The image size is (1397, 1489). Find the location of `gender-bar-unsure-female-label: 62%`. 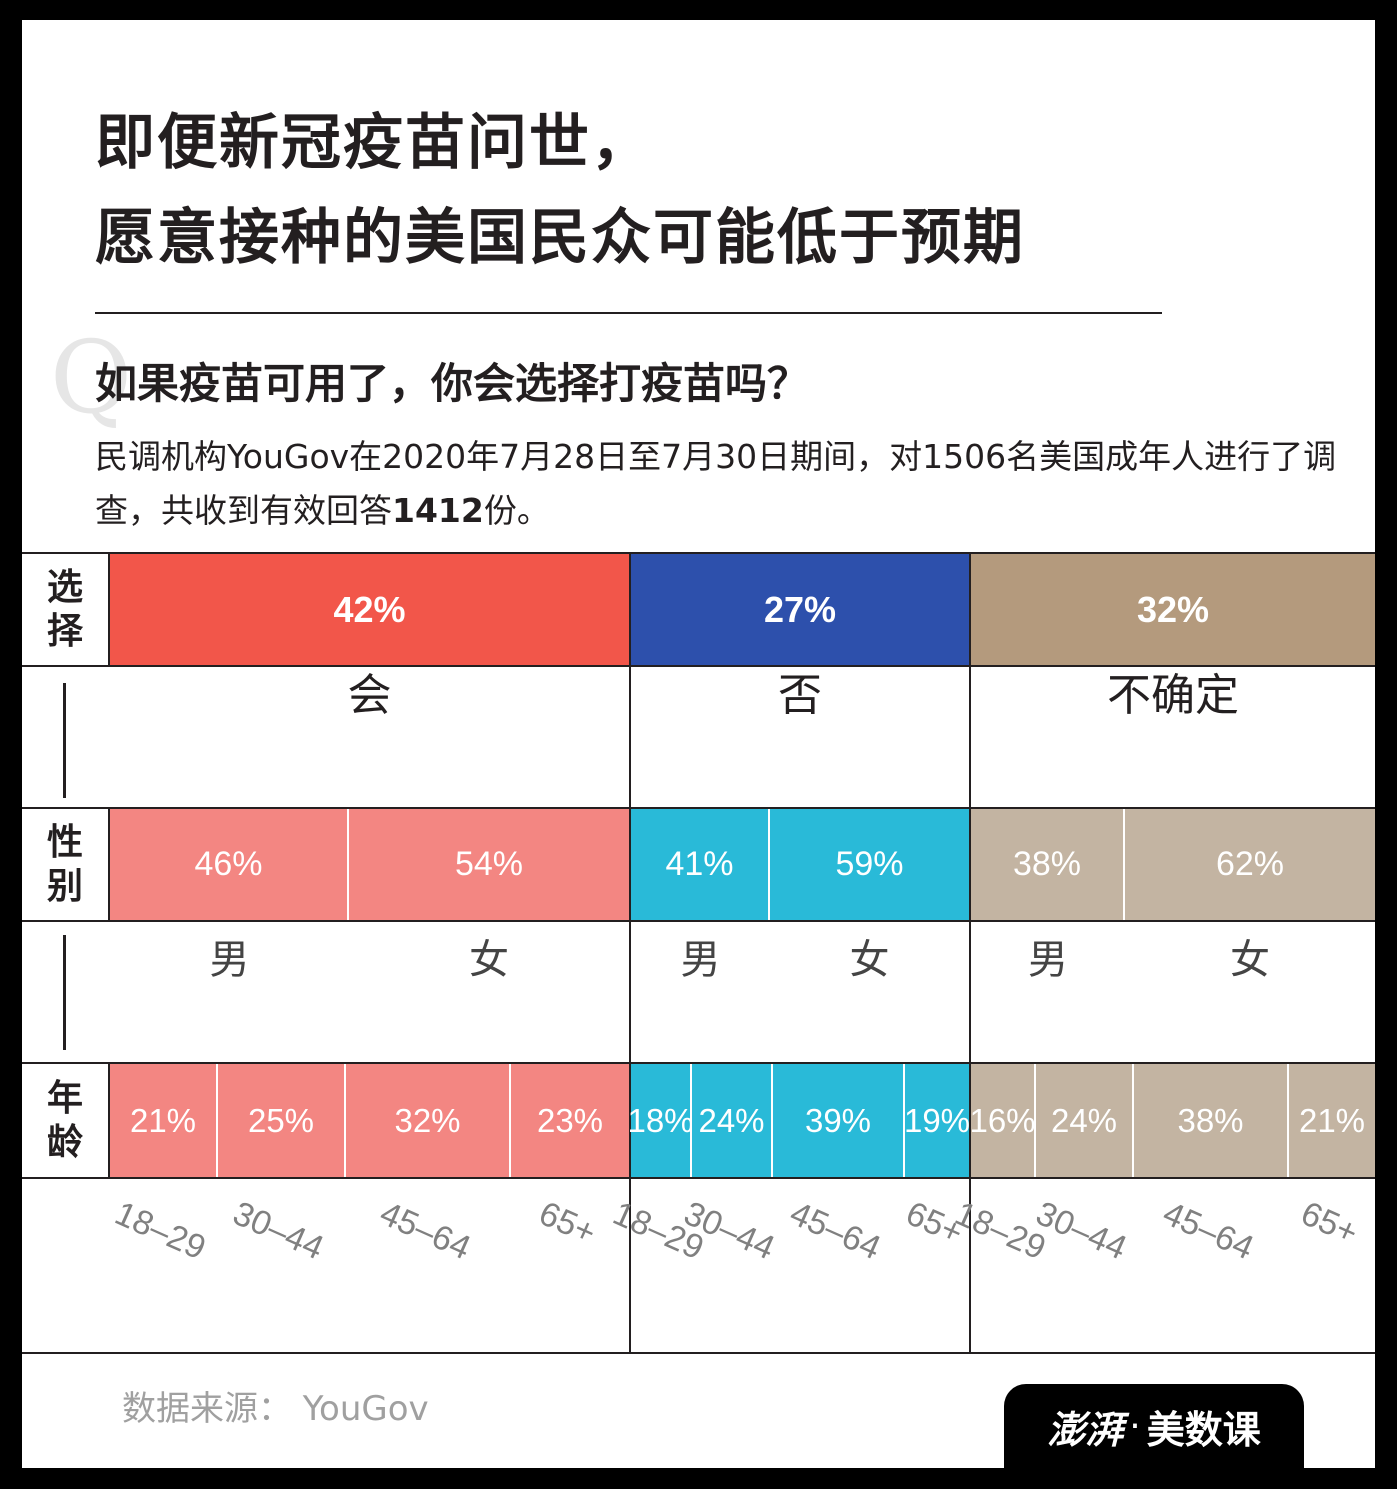

gender-bar-unsure-female-label: 62% is located at coordinates (1250, 864).